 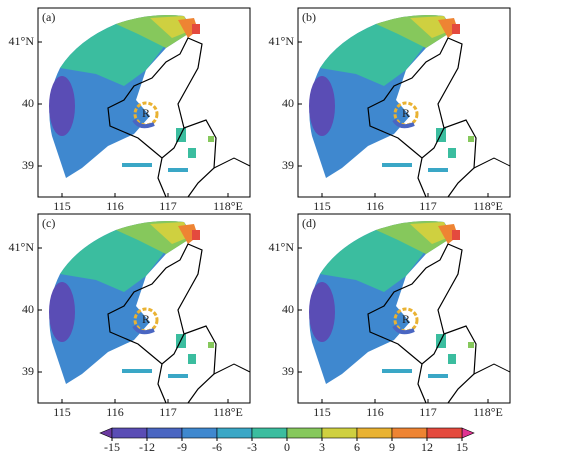 What do you see at coordinates (462, 447) in the screenshot?
I see `colorbar-tick-label: 15` at bounding box center [462, 447].